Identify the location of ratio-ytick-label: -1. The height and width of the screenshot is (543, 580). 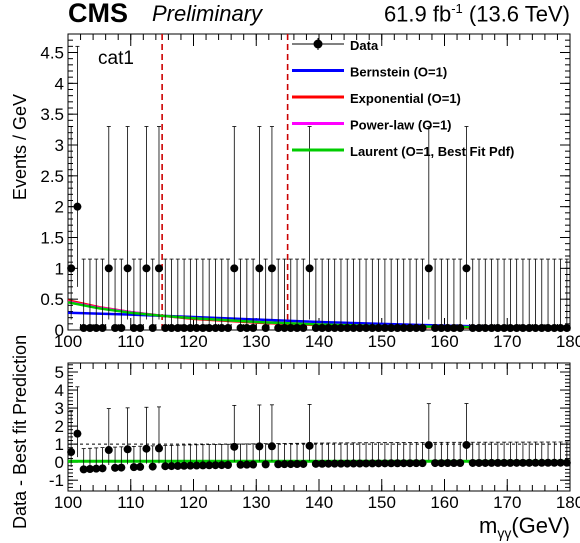
(56, 480).